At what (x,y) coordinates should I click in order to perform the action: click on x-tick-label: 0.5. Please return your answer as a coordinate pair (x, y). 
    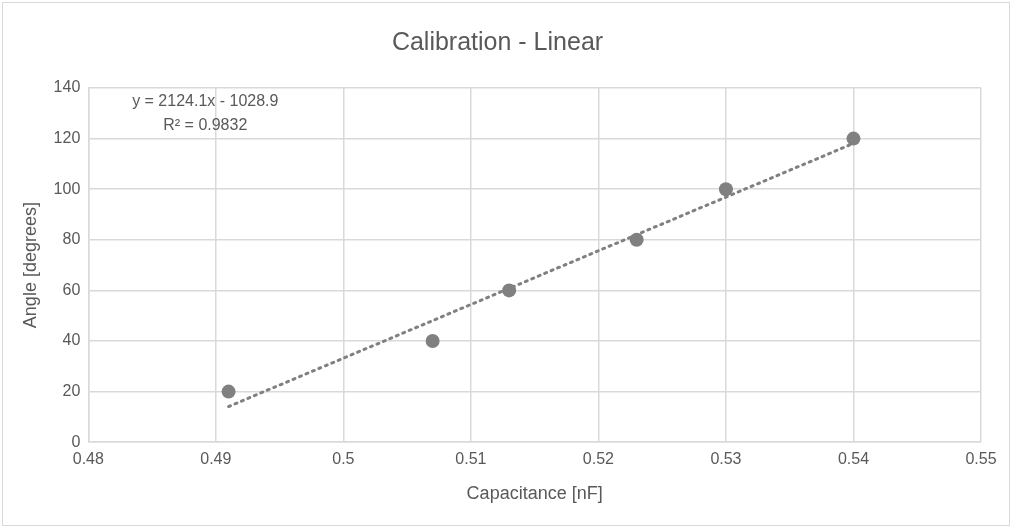
    Looking at the image, I should click on (343, 459).